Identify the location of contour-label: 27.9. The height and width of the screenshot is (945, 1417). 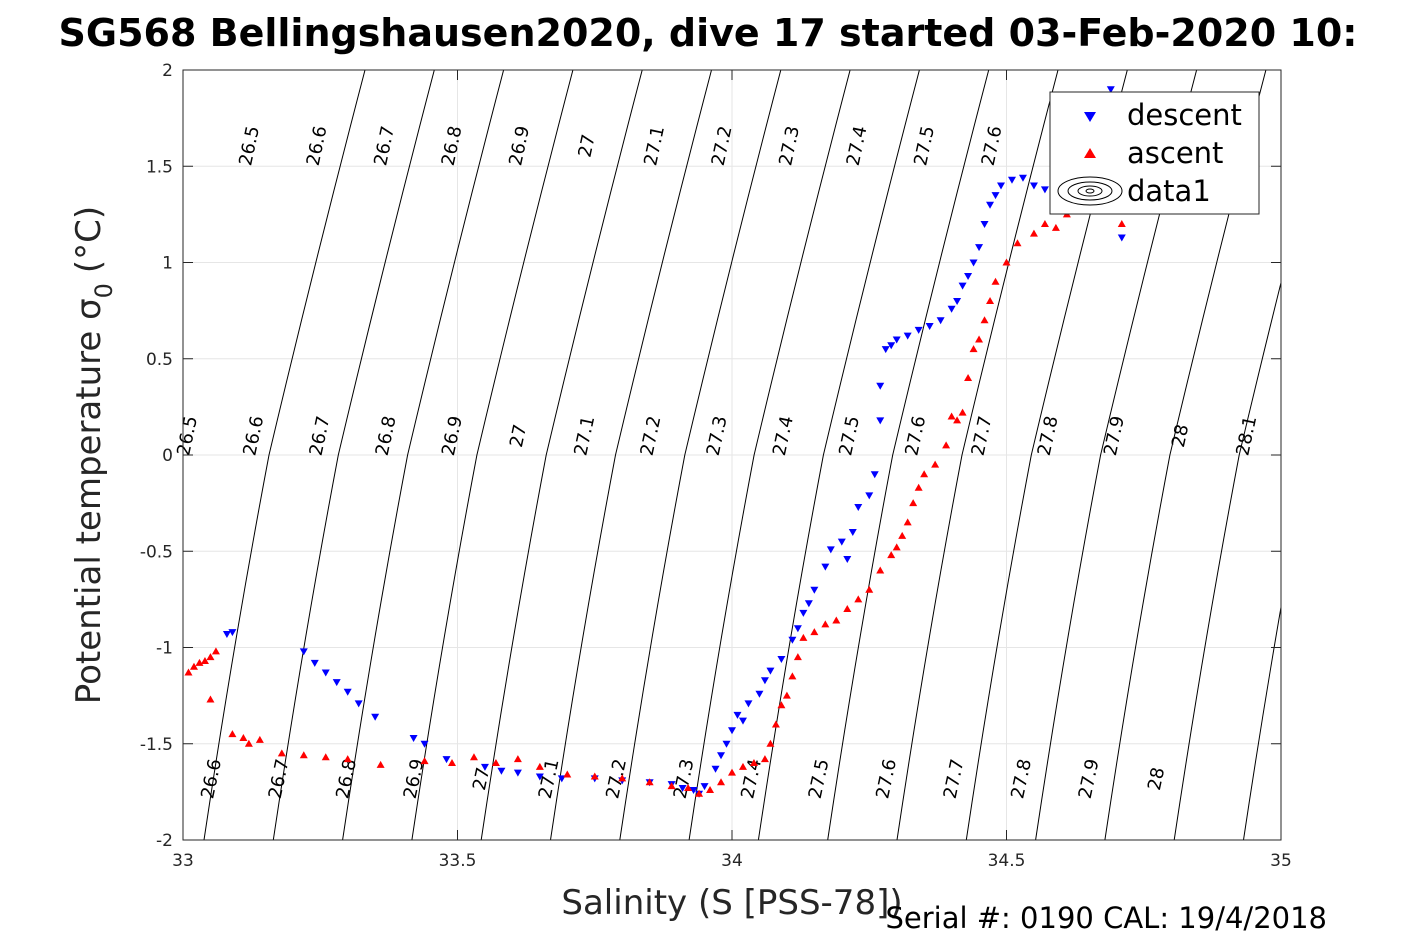
(1089, 779).